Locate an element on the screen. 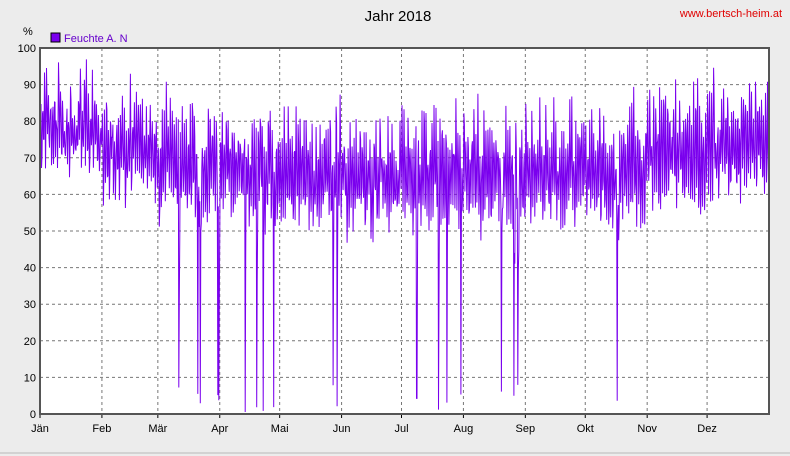 Image resolution: width=790 pixels, height=456 pixels. chart-title: Jahr 2018 is located at coordinates (398, 16).